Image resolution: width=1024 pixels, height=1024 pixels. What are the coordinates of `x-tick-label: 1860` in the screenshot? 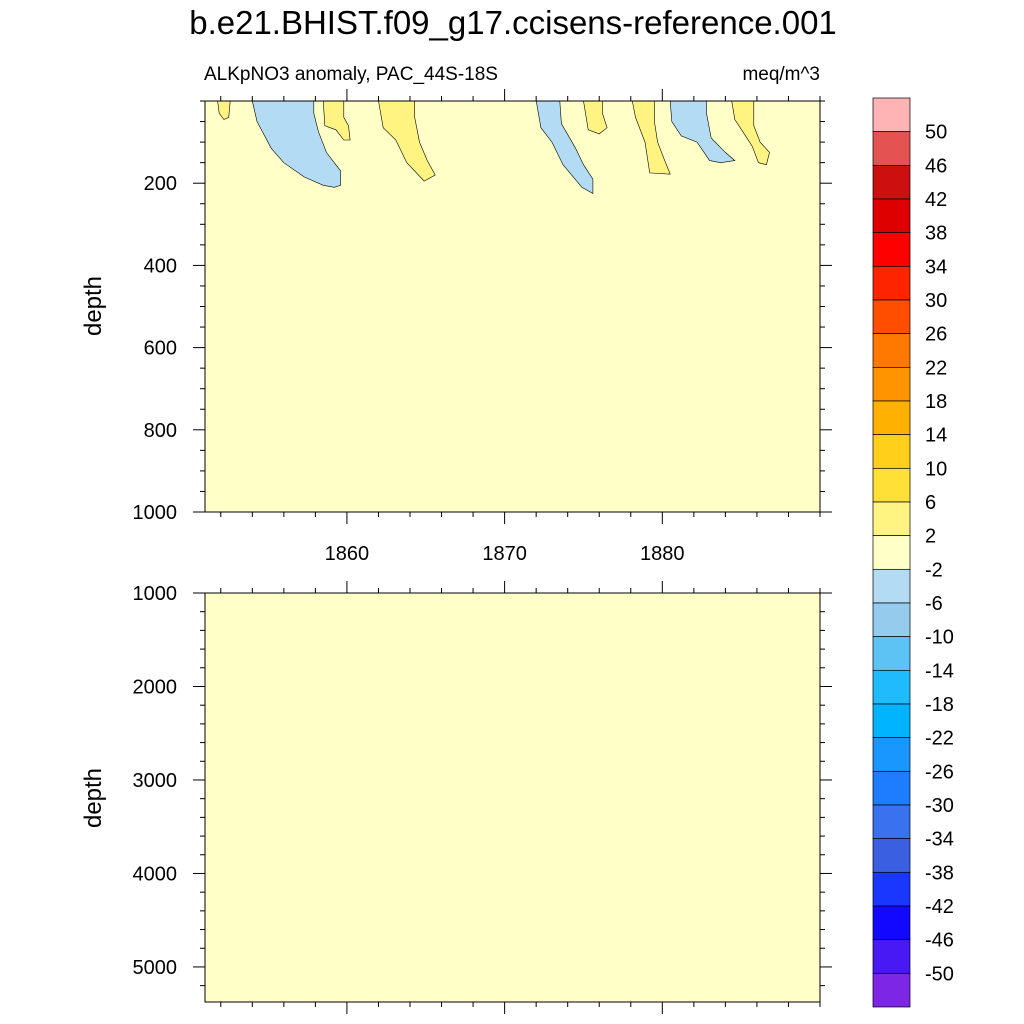 It's located at (347, 554).